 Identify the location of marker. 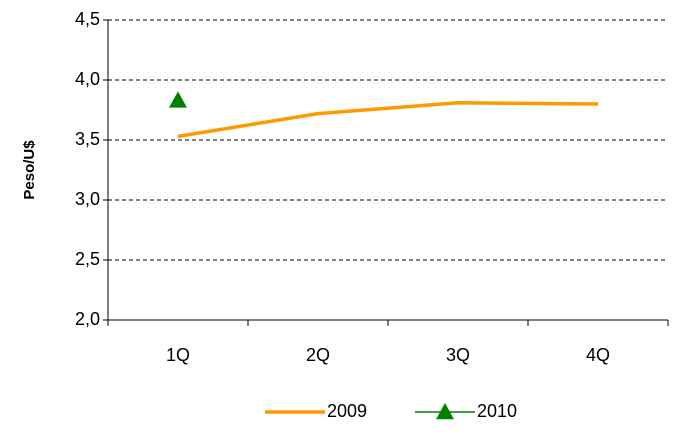
(178, 99).